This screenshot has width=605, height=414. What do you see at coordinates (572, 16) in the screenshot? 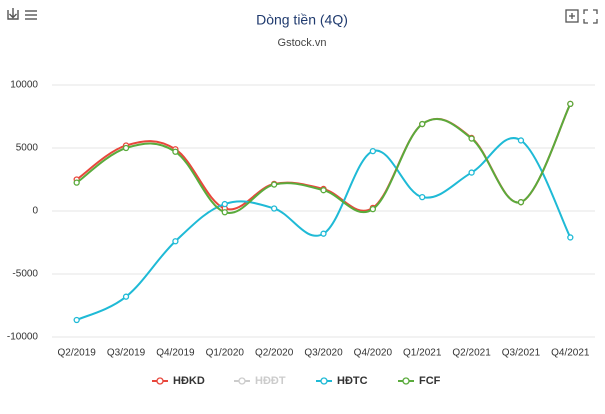
I see `add-icon` at bounding box center [572, 16].